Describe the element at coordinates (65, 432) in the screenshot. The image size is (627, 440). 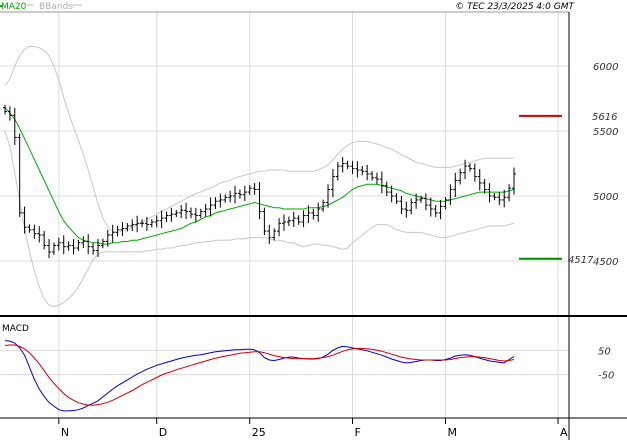
I see `date-tick-label: N` at that location.